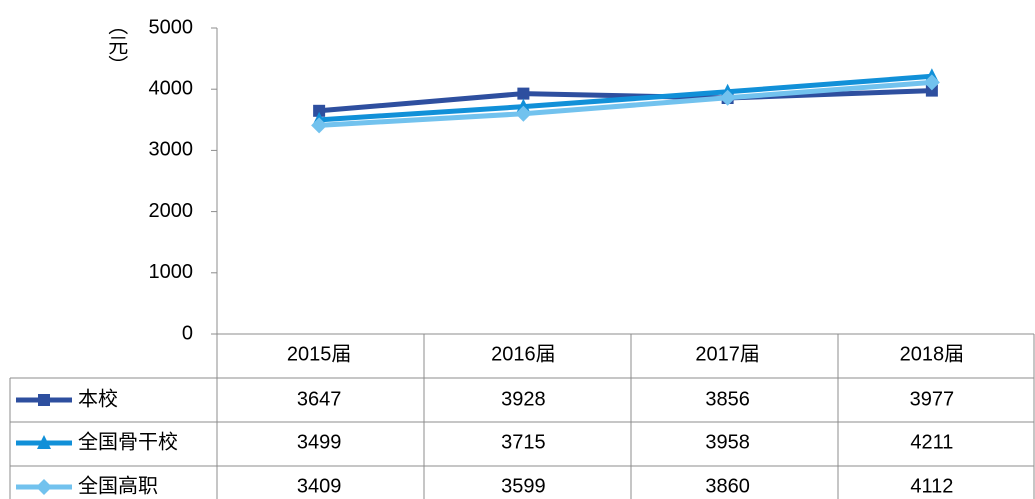 Image resolution: width=1035 pixels, height=499 pixels. I want to click on x-tick-label: 2017届, so click(727, 354).